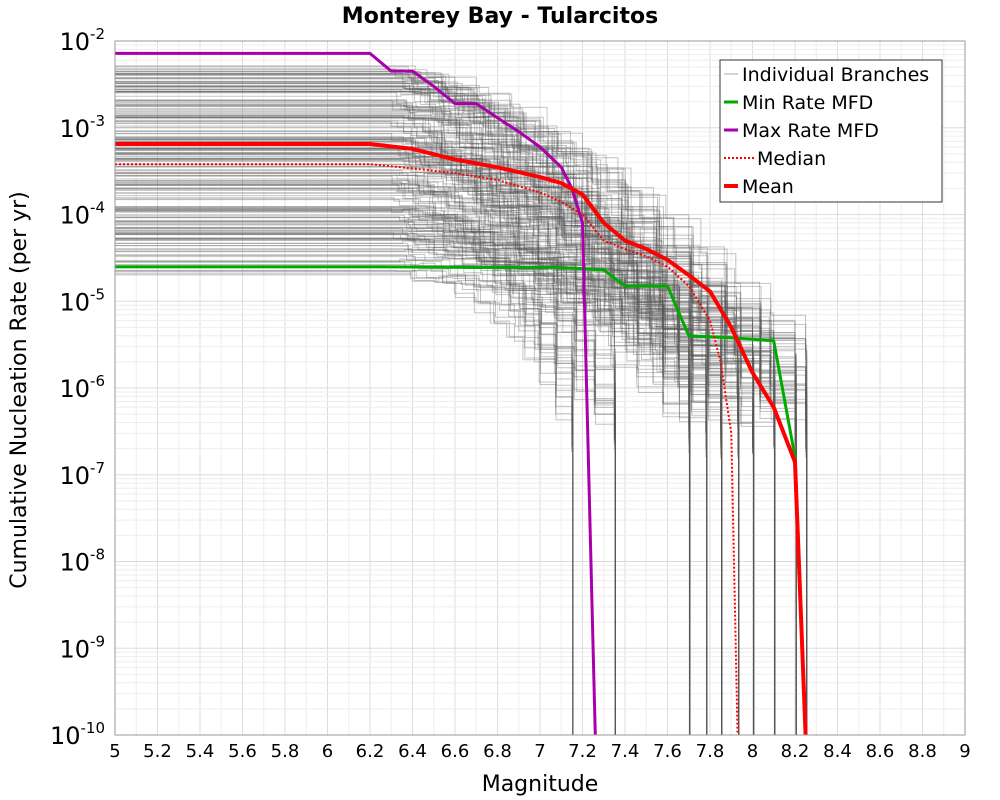  Describe the element at coordinates (82, 474) in the screenshot. I see `y-tick-label: 10⁻⁷` at that location.